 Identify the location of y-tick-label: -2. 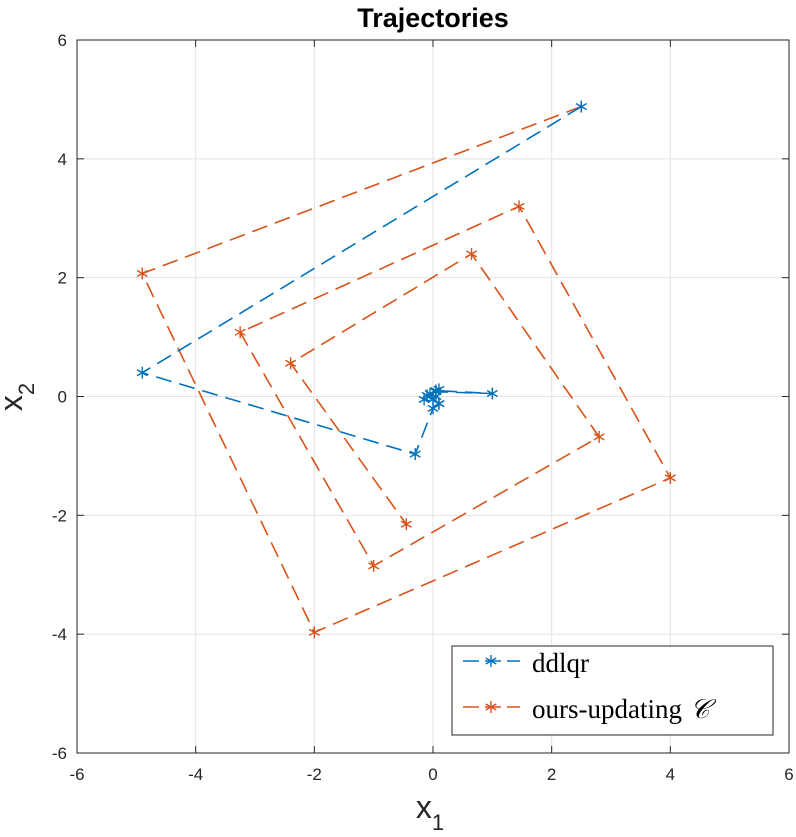
(59, 515).